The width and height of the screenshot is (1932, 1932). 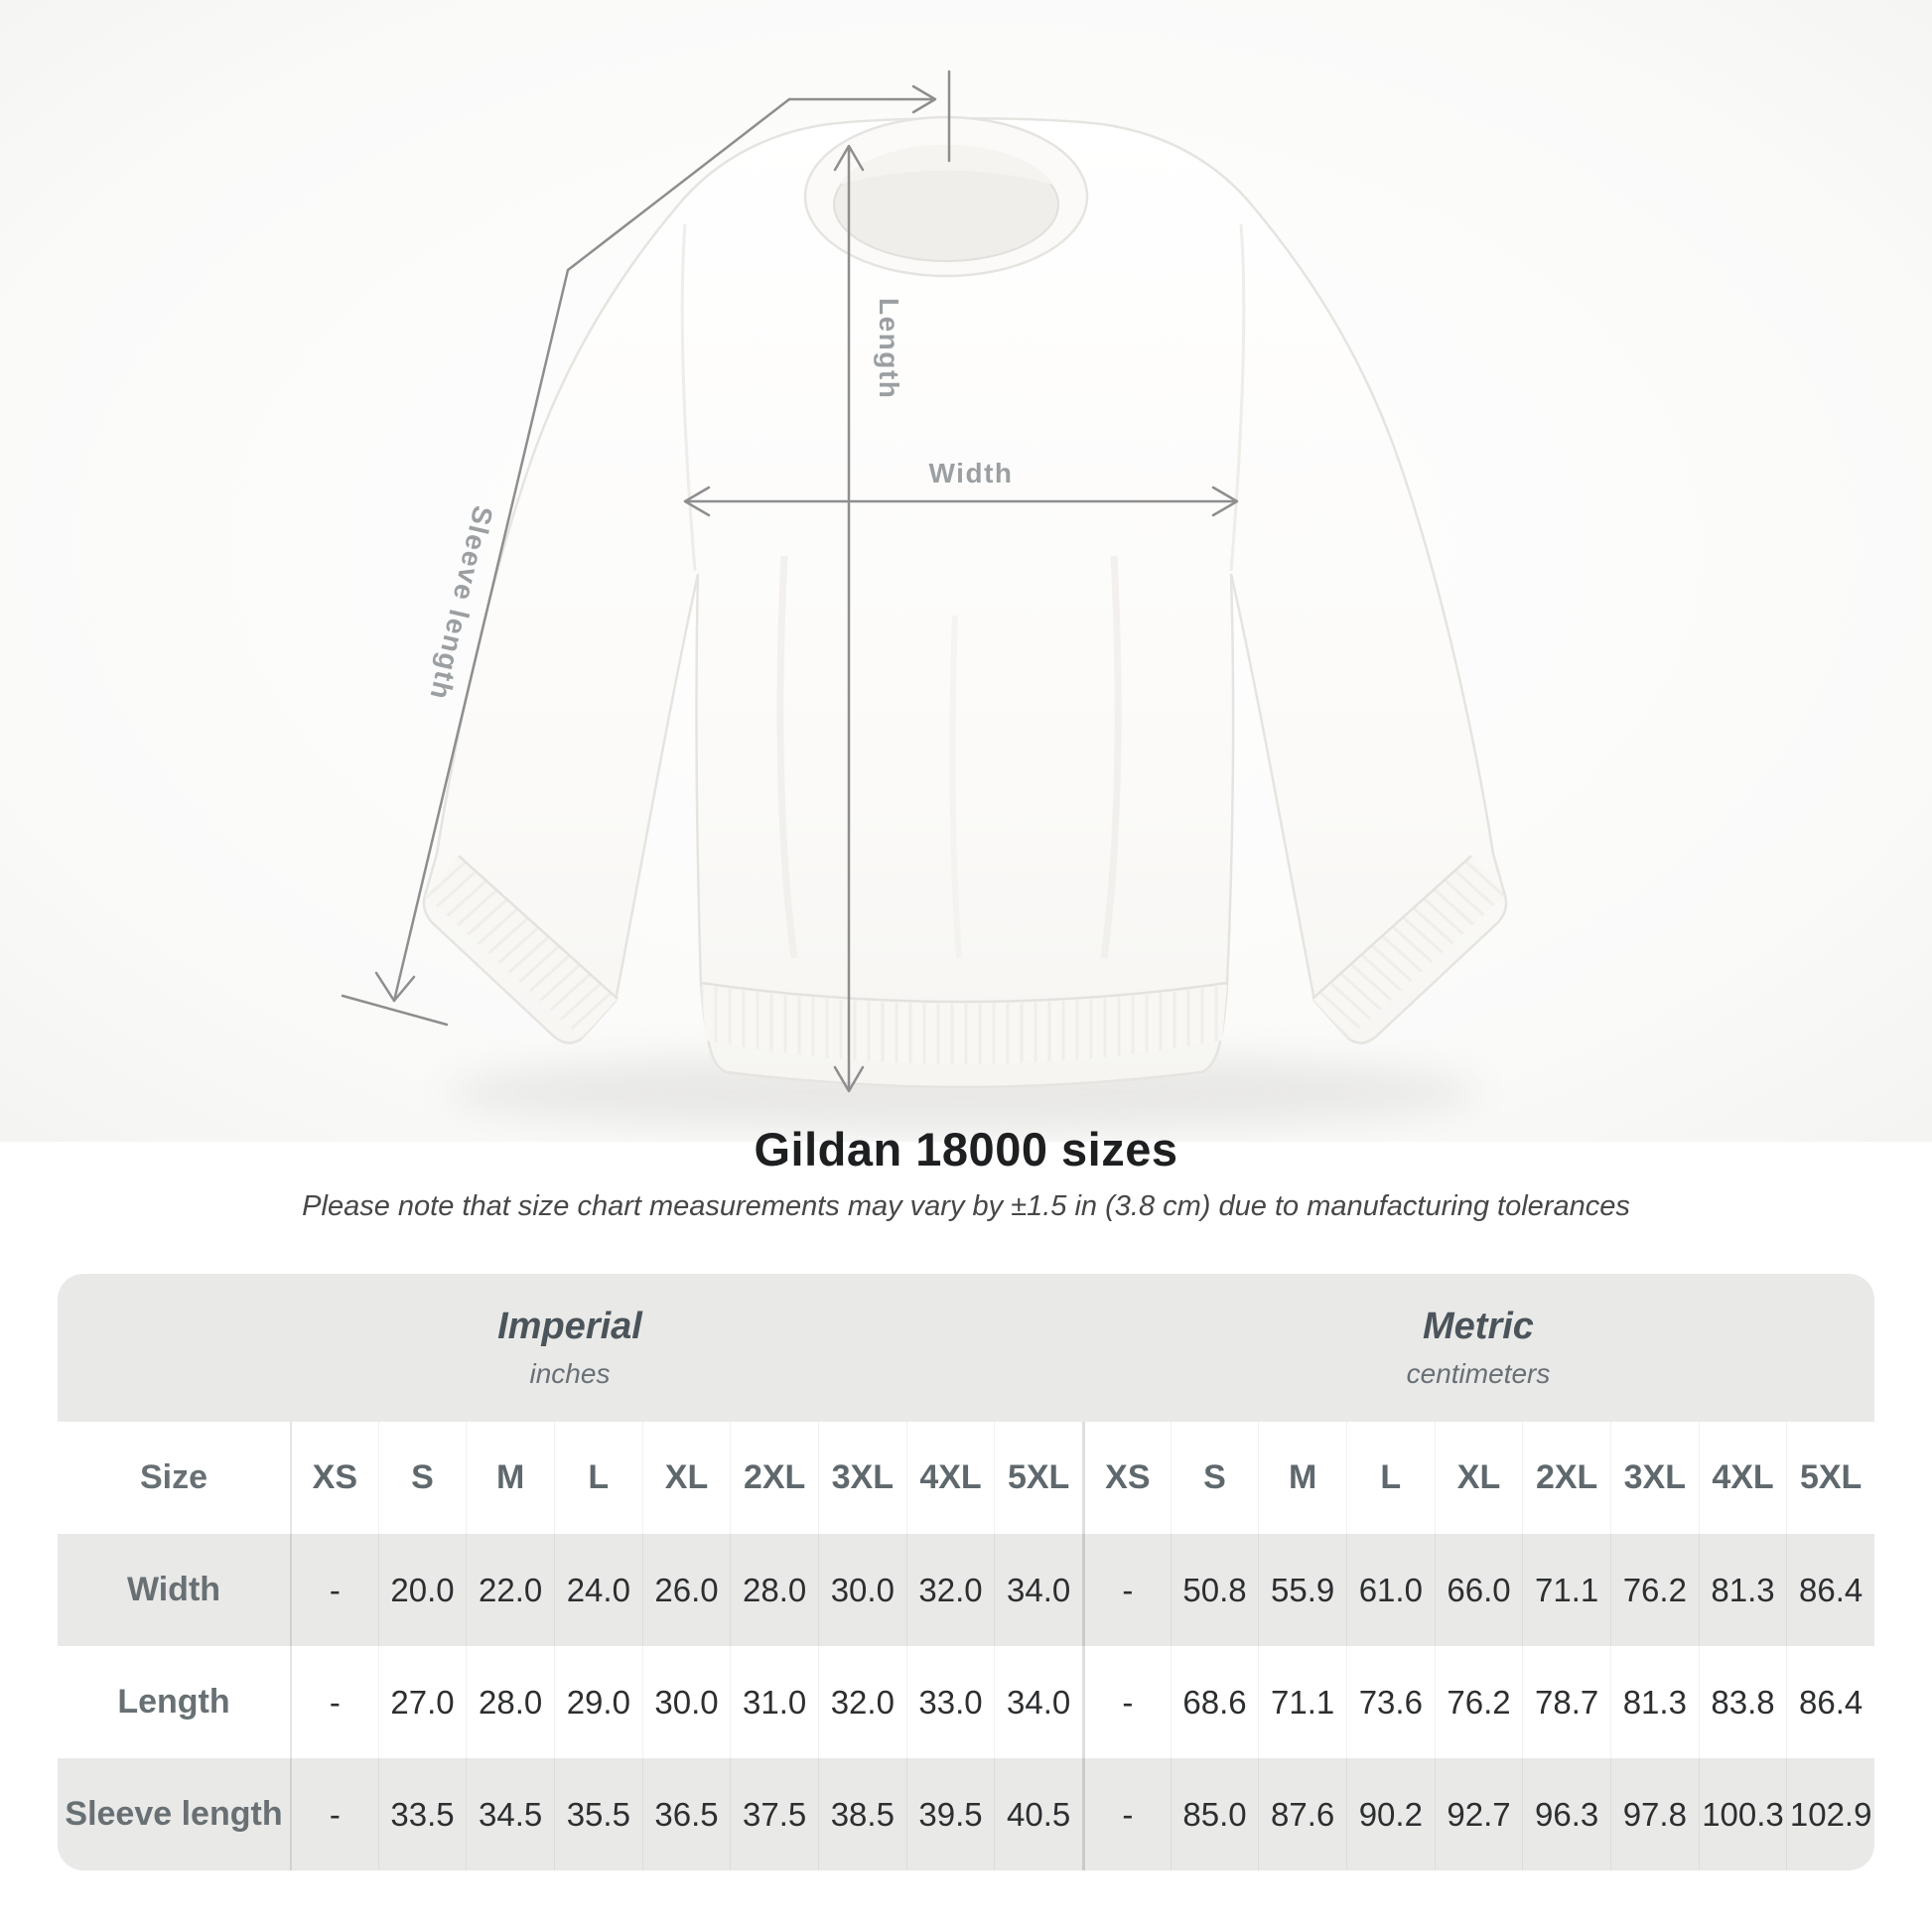 I want to click on unit-group-metric: Metric centimeters, so click(x=1478, y=1348).